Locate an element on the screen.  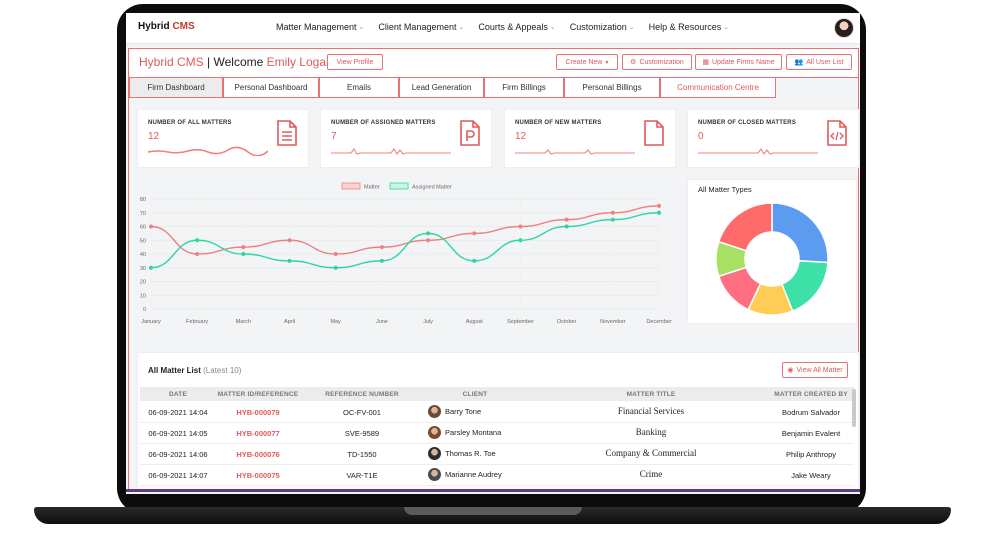
document-blank-icon is located at coordinates (654, 133).